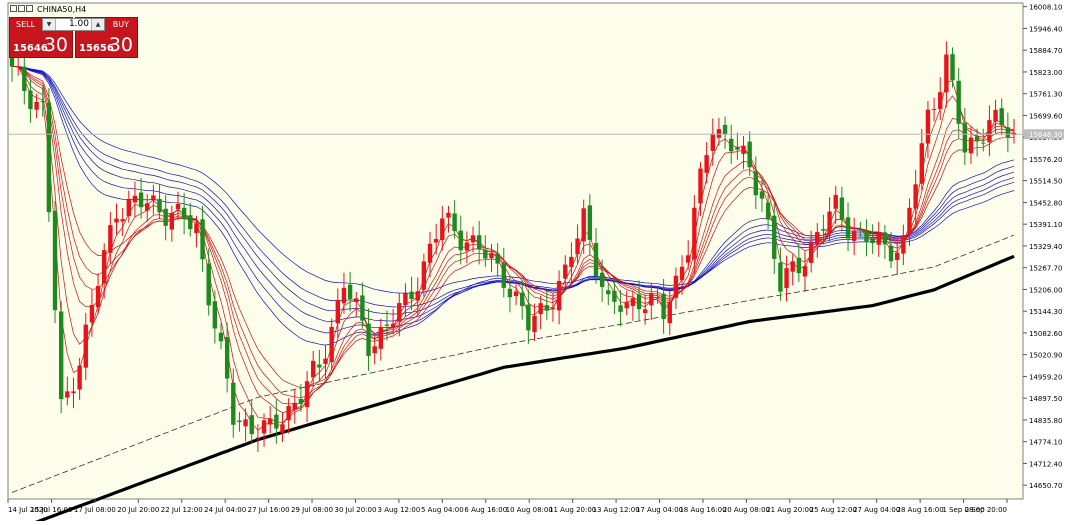 This screenshot has height=525, width=1067. What do you see at coordinates (73, 37) in the screenshot?
I see `one-click-trading-panel: SELL 15646 30 BUY 15656 30 ▼ 1.00 ▲` at bounding box center [73, 37].